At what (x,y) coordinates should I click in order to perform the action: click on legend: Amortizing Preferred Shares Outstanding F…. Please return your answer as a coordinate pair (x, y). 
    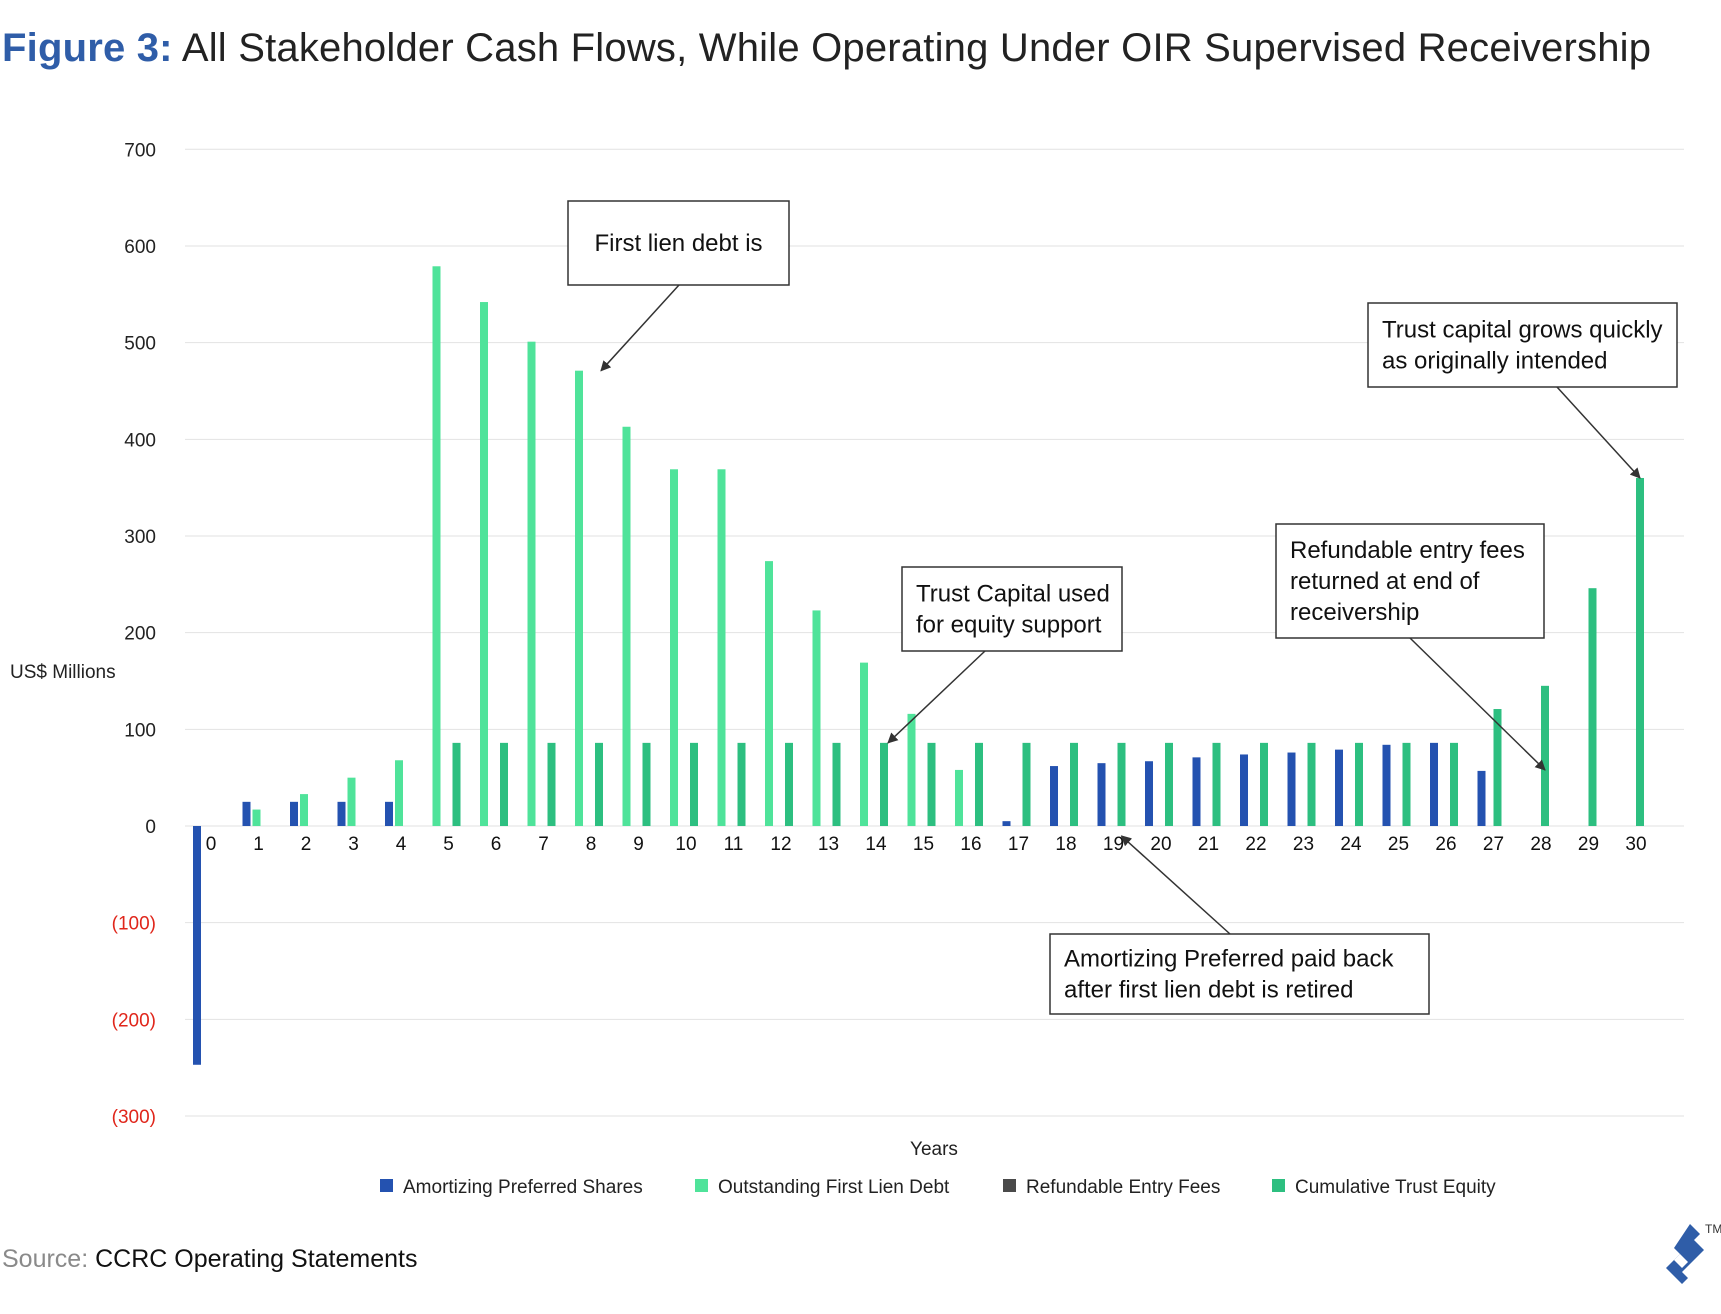
    Looking at the image, I should click on (938, 1187).